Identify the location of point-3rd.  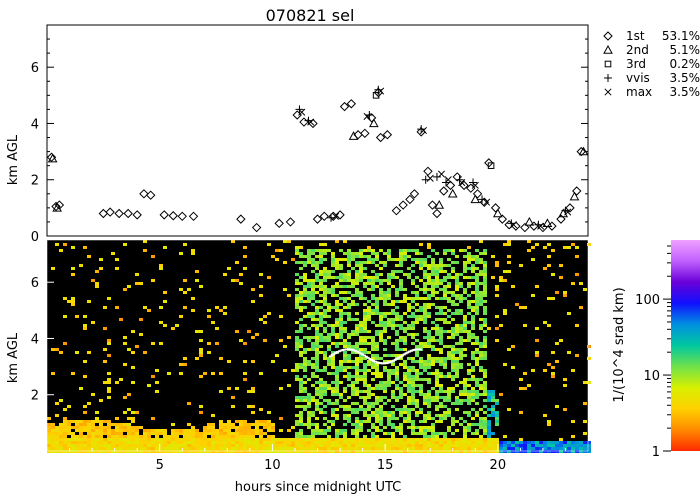
(491, 165).